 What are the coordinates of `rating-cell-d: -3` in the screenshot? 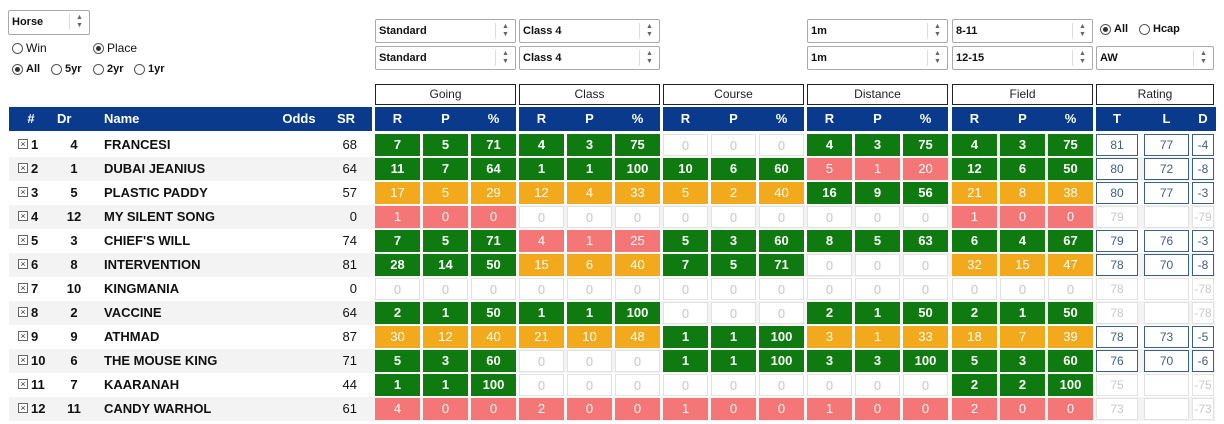 It's located at (1203, 241).